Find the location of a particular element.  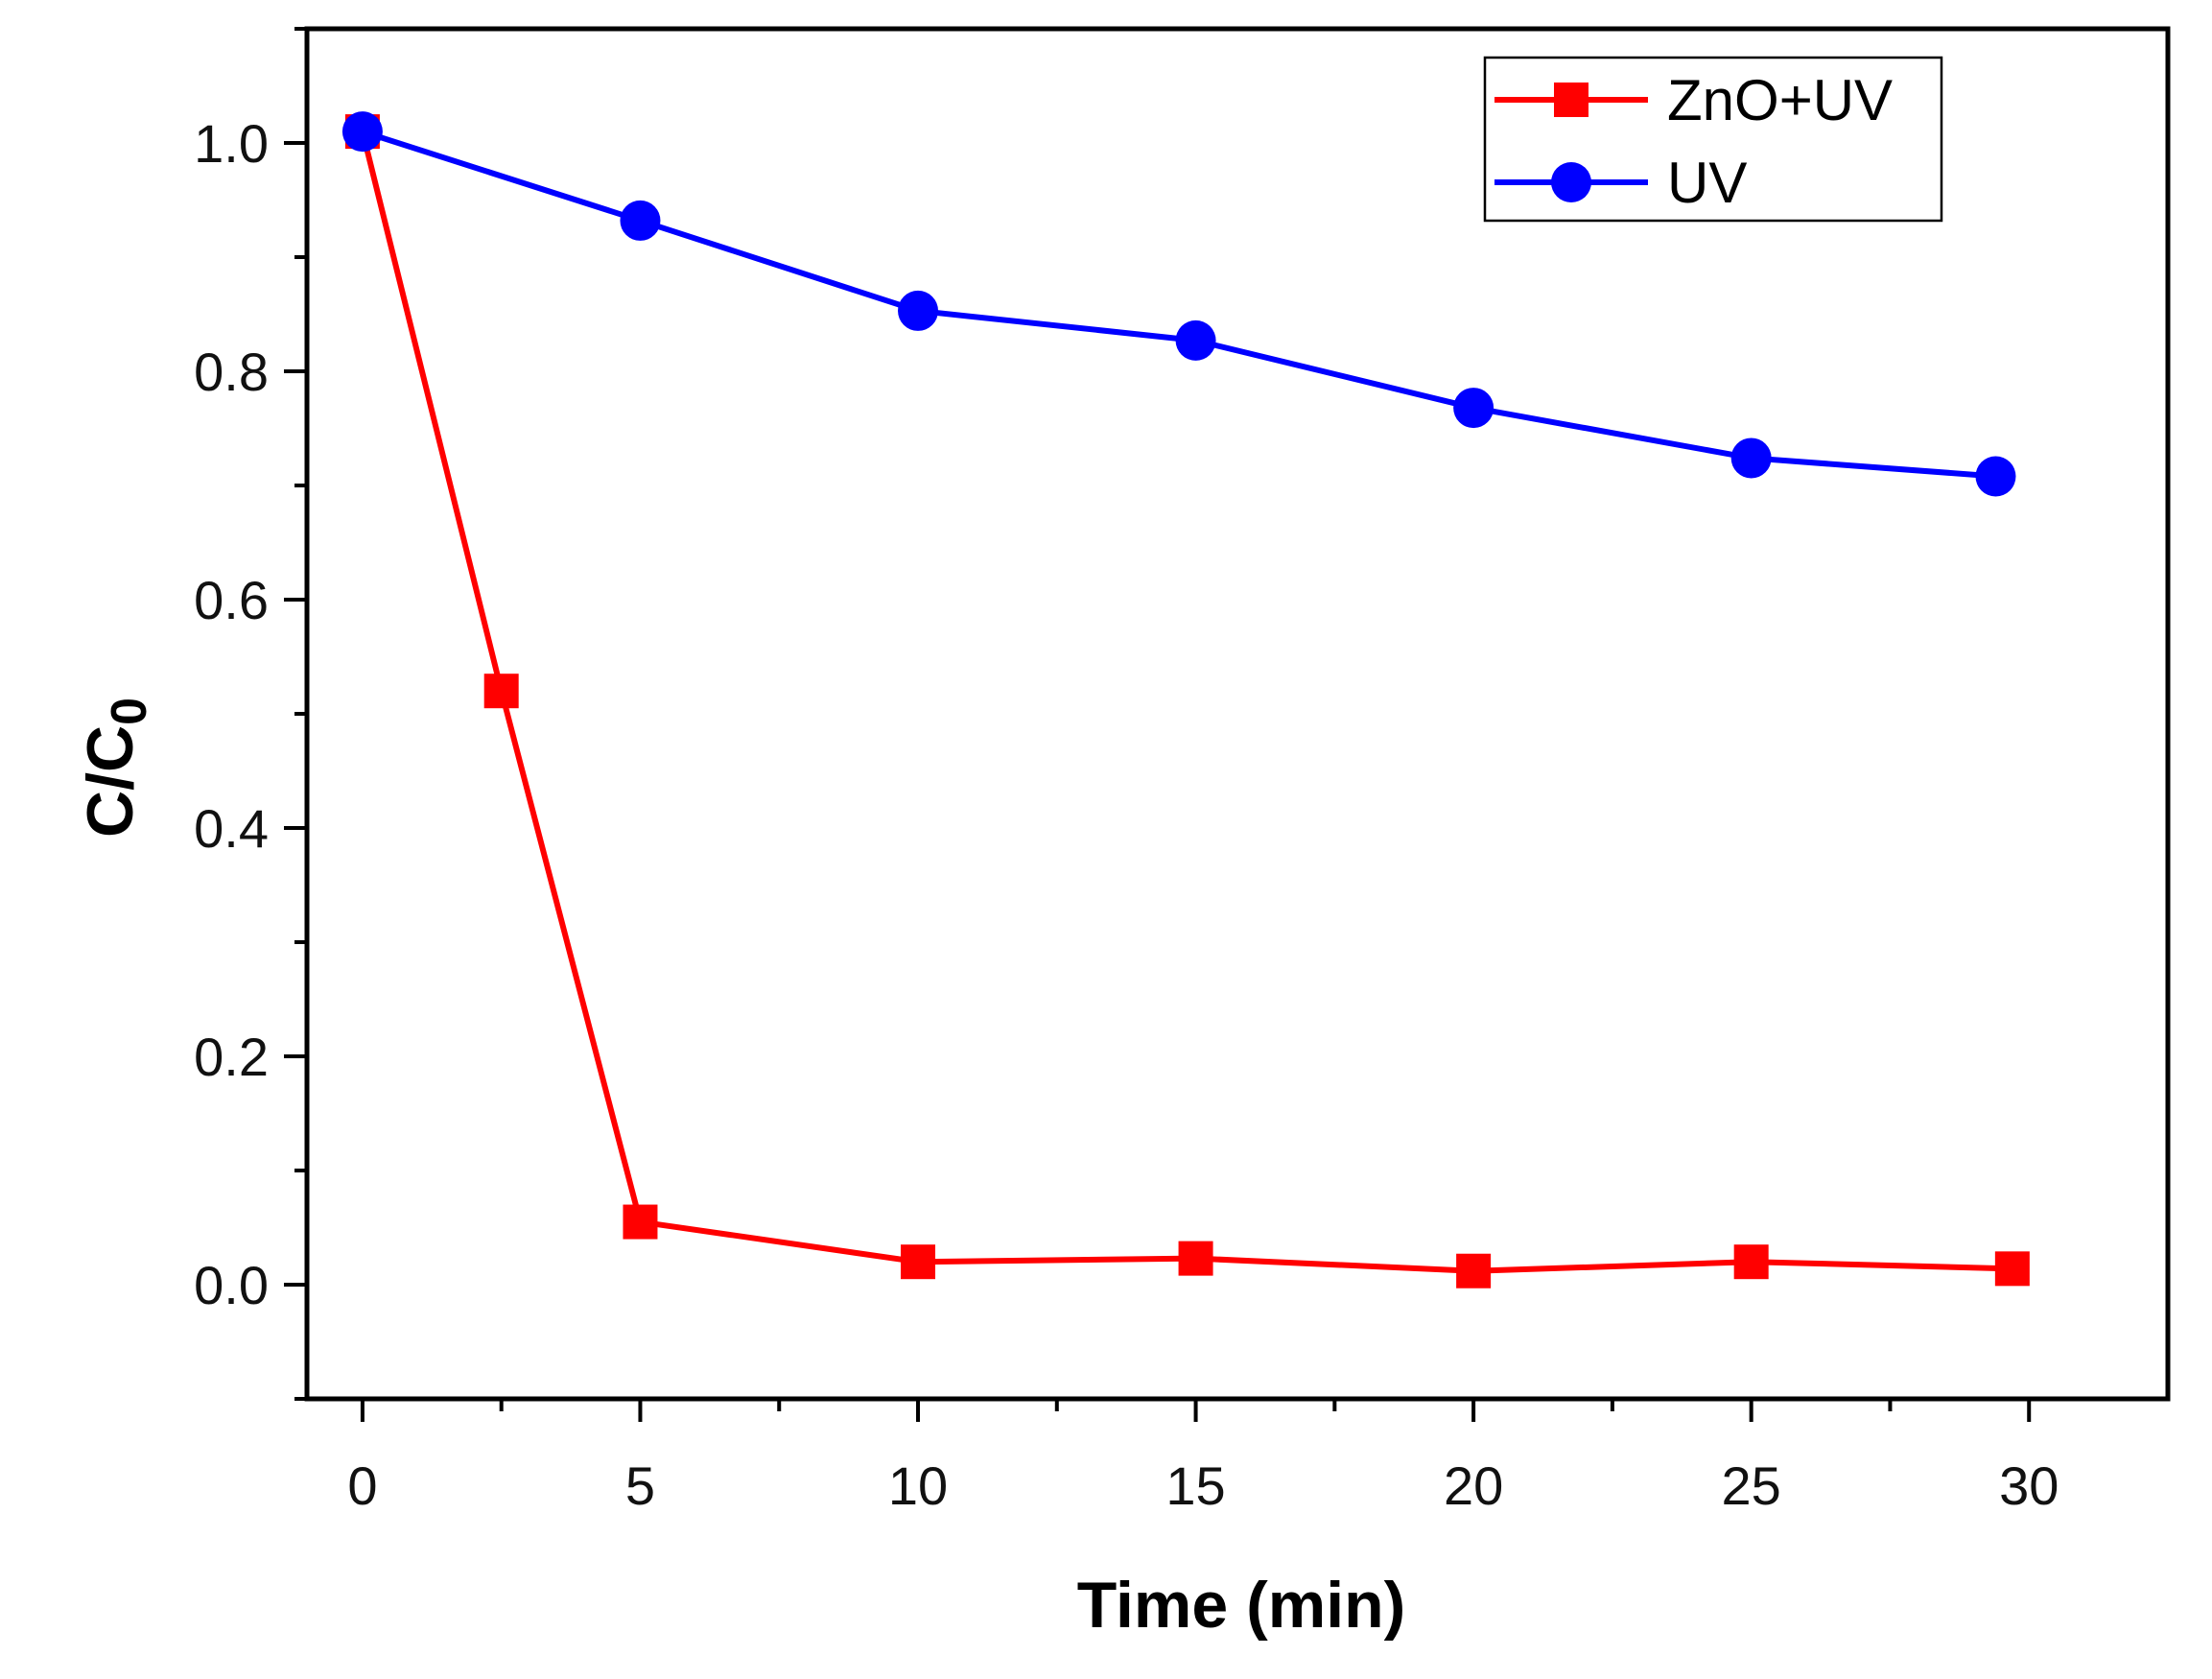

legend-label: ZnO+UV is located at coordinates (1780, 100).